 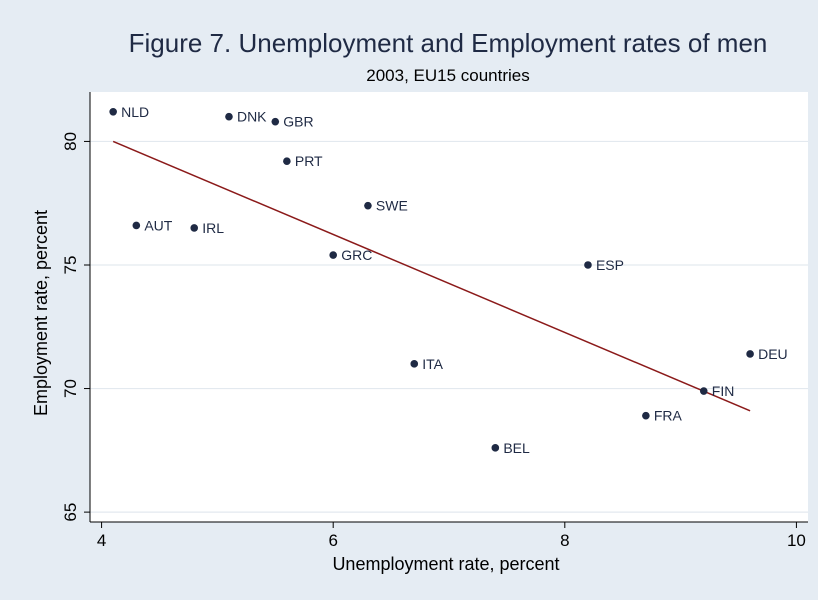 I want to click on y-tick-label: 80, so click(x=70, y=141).